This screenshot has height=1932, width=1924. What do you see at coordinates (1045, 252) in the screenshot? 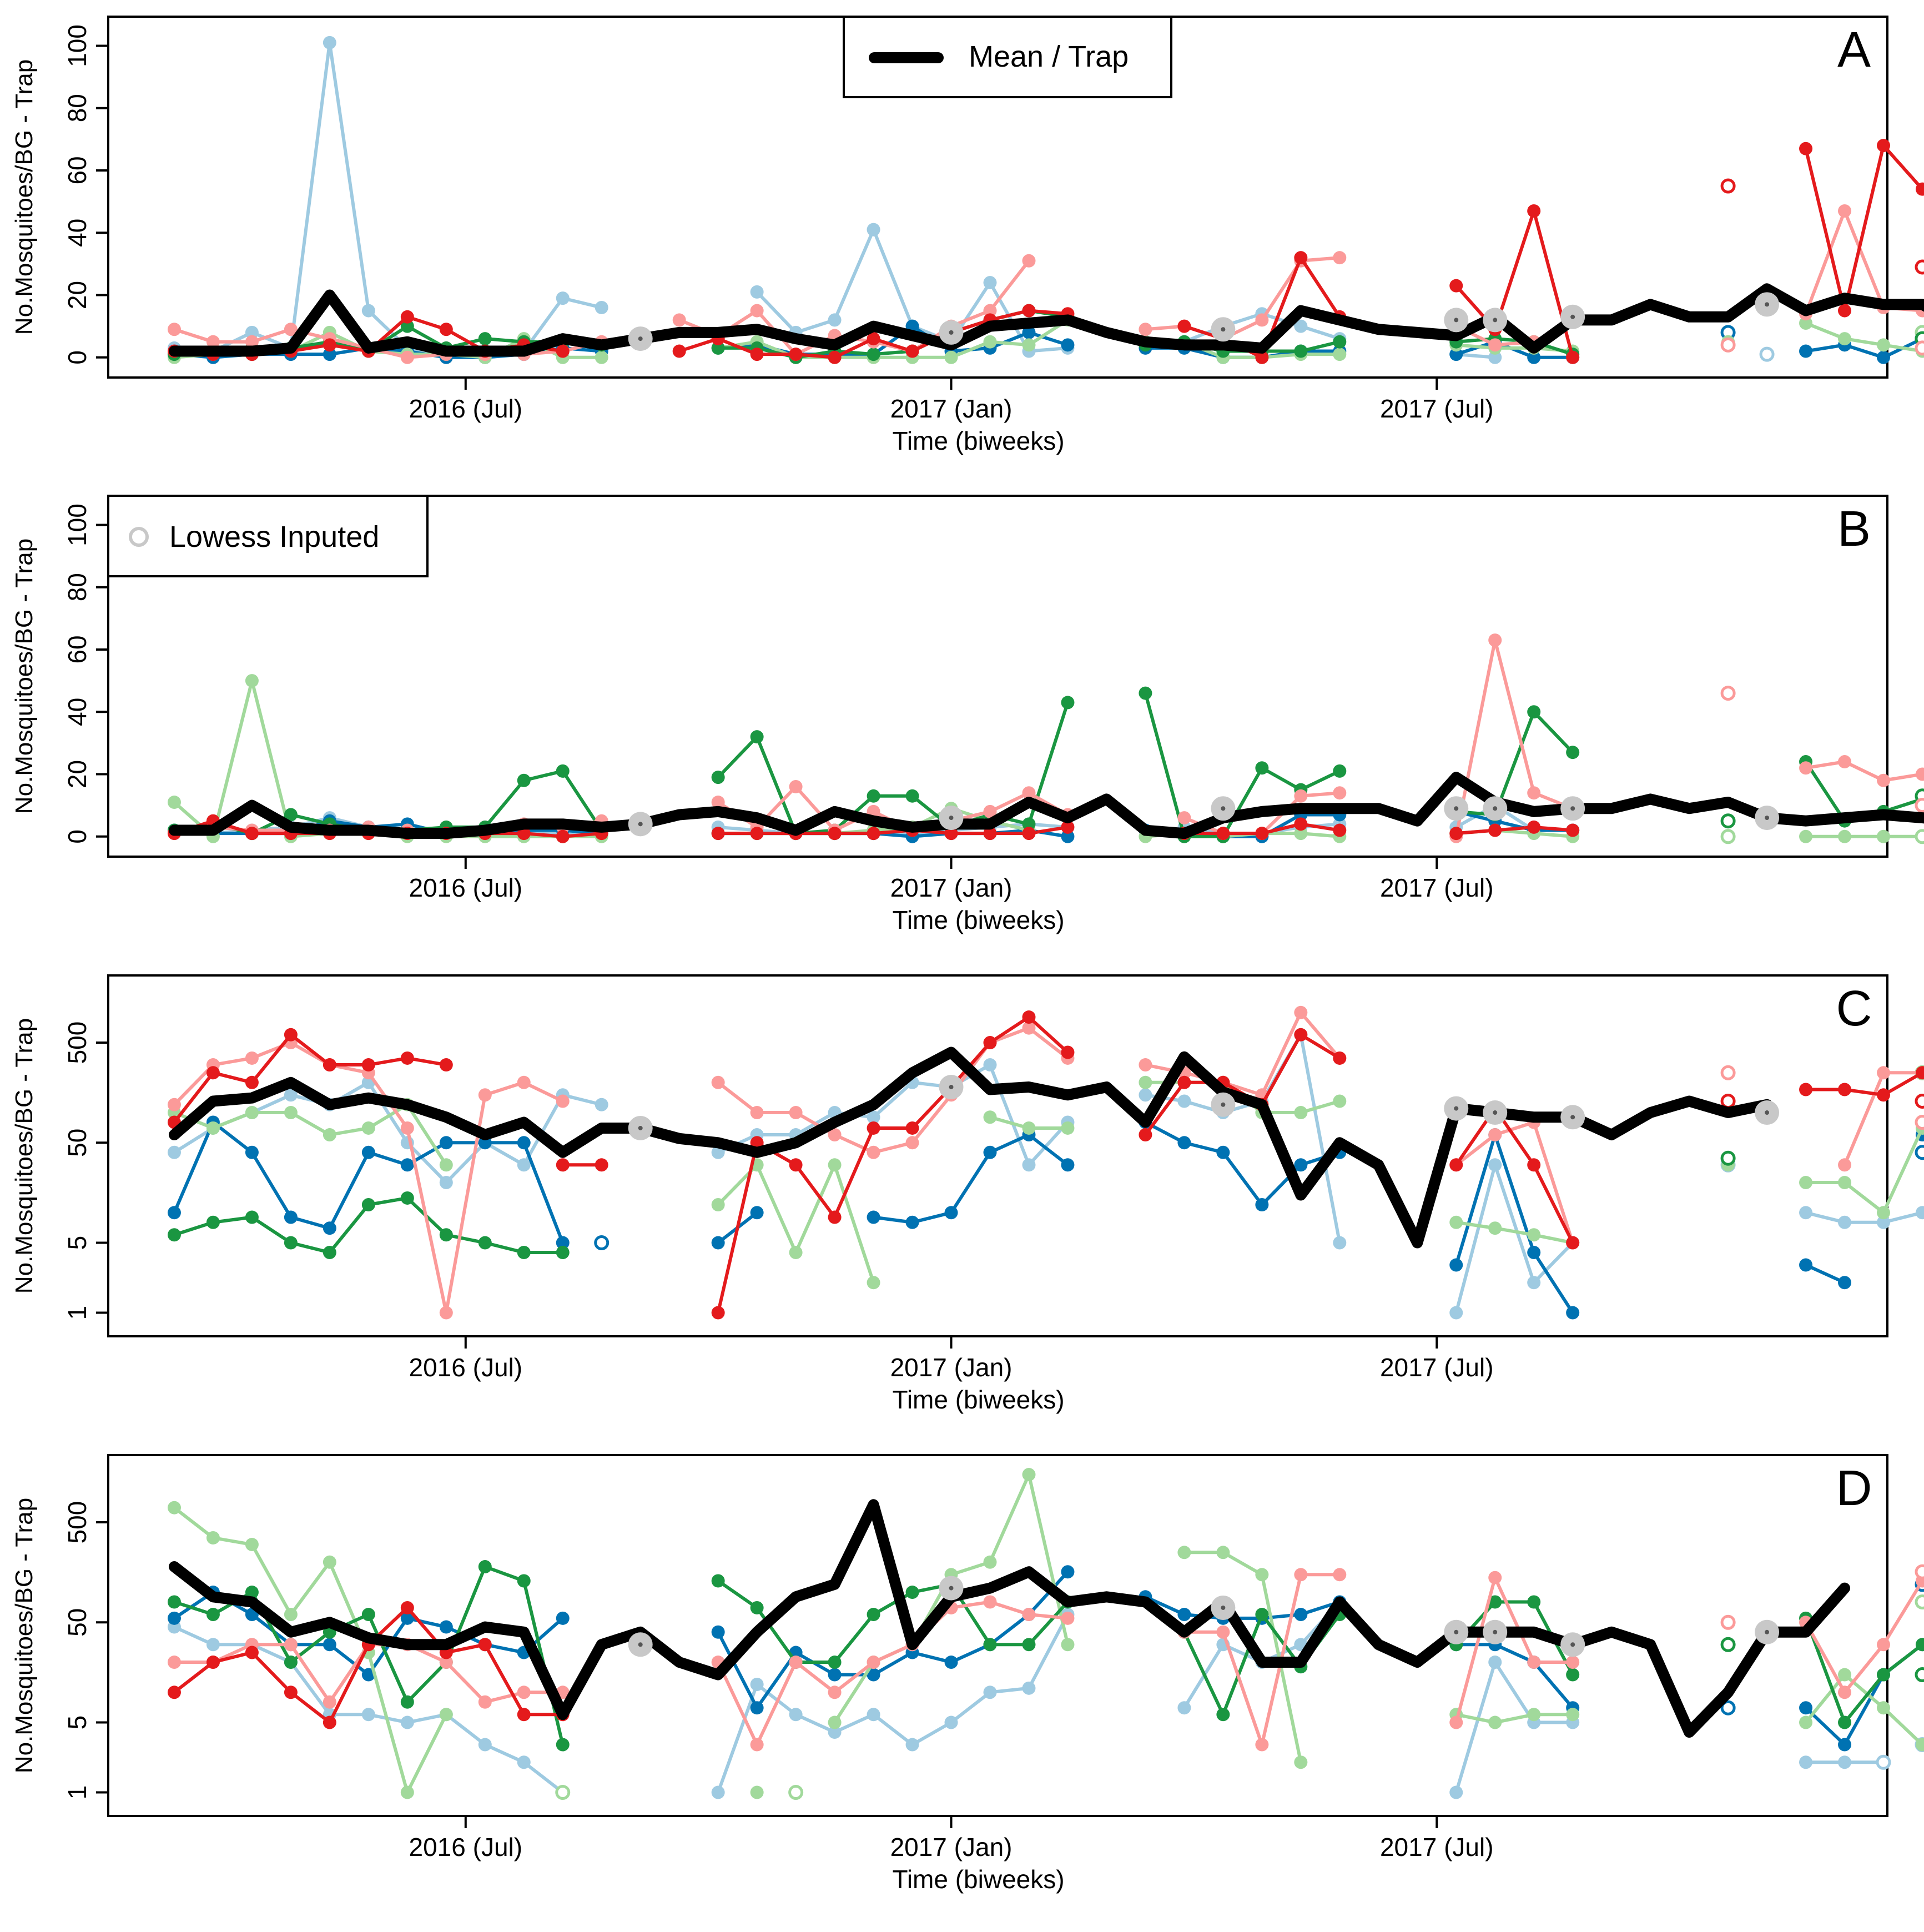
I see `series-red` at bounding box center [1045, 252].